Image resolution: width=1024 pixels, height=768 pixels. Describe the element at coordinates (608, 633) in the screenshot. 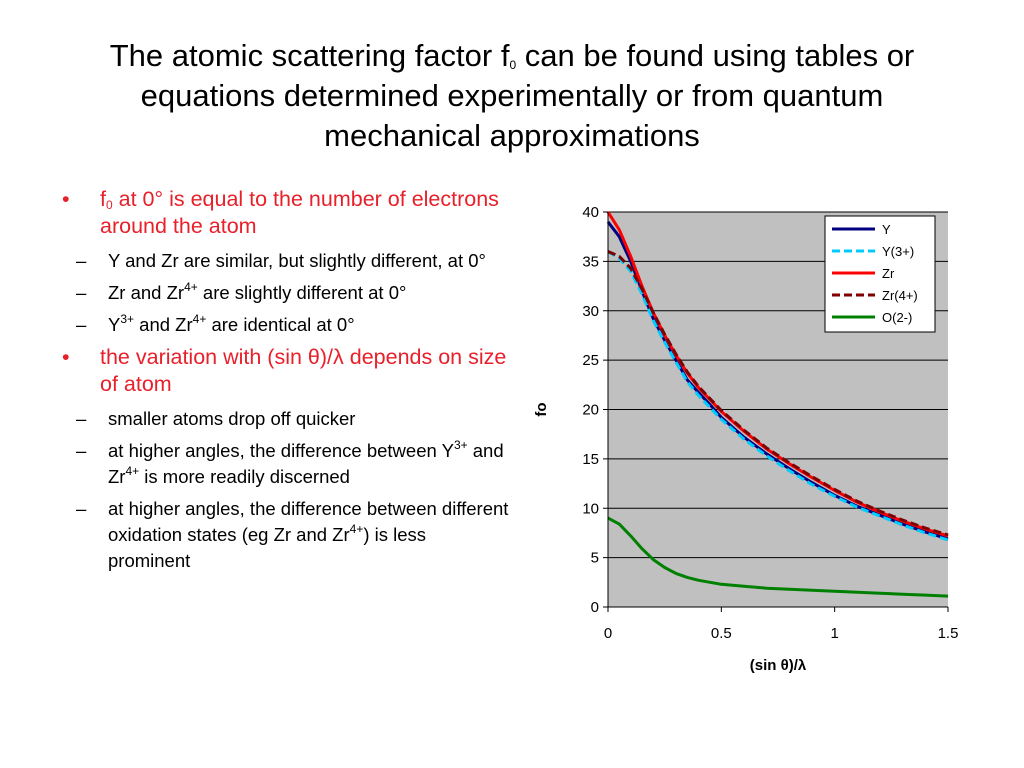

I see `x-tick-label: 0` at that location.